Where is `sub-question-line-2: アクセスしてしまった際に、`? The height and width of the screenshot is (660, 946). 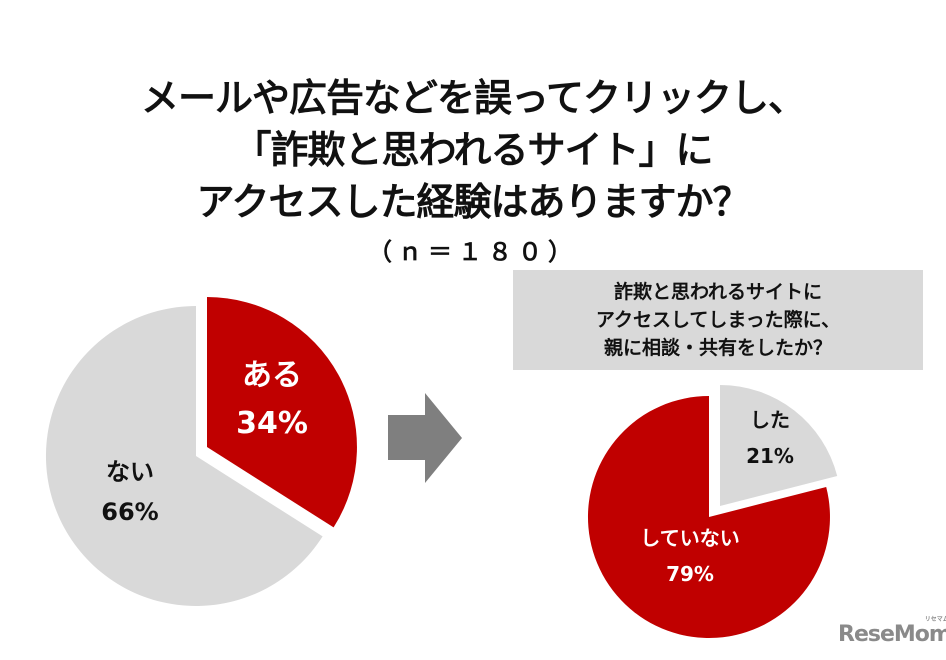
sub-question-line-2: アクセスしてしまった際に、 is located at coordinates (718, 320).